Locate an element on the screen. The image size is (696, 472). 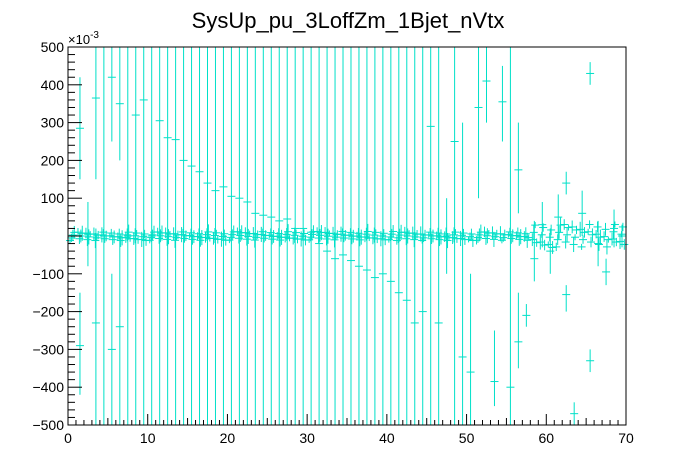
y-tick-label: −400 is located at coordinates (48, 387).